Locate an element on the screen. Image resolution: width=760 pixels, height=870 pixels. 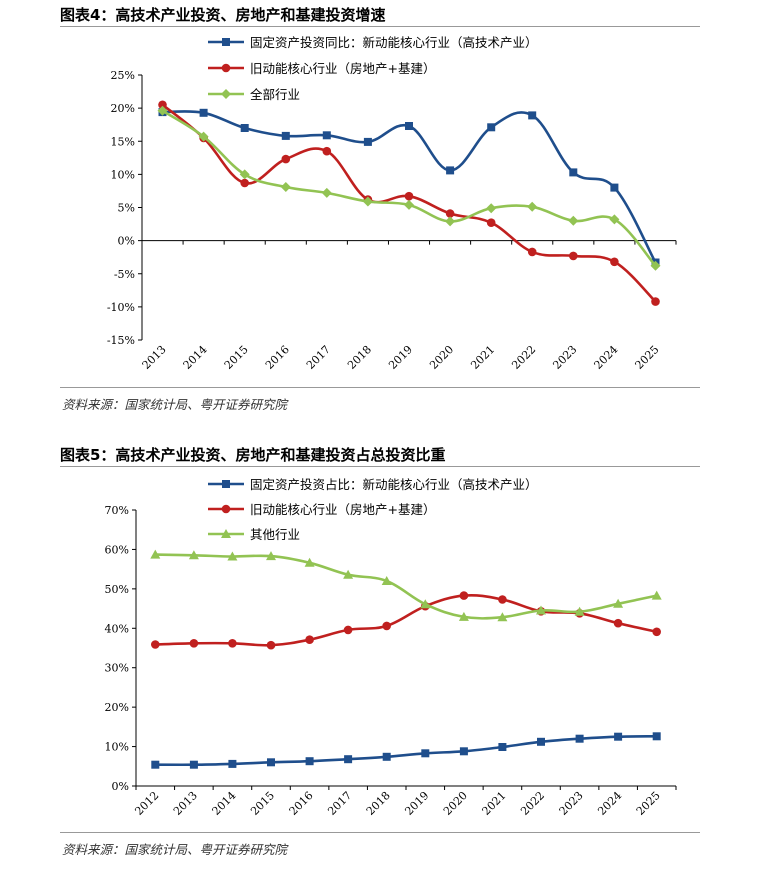
y-tick-label: 5% is located at coordinates (126, 208).